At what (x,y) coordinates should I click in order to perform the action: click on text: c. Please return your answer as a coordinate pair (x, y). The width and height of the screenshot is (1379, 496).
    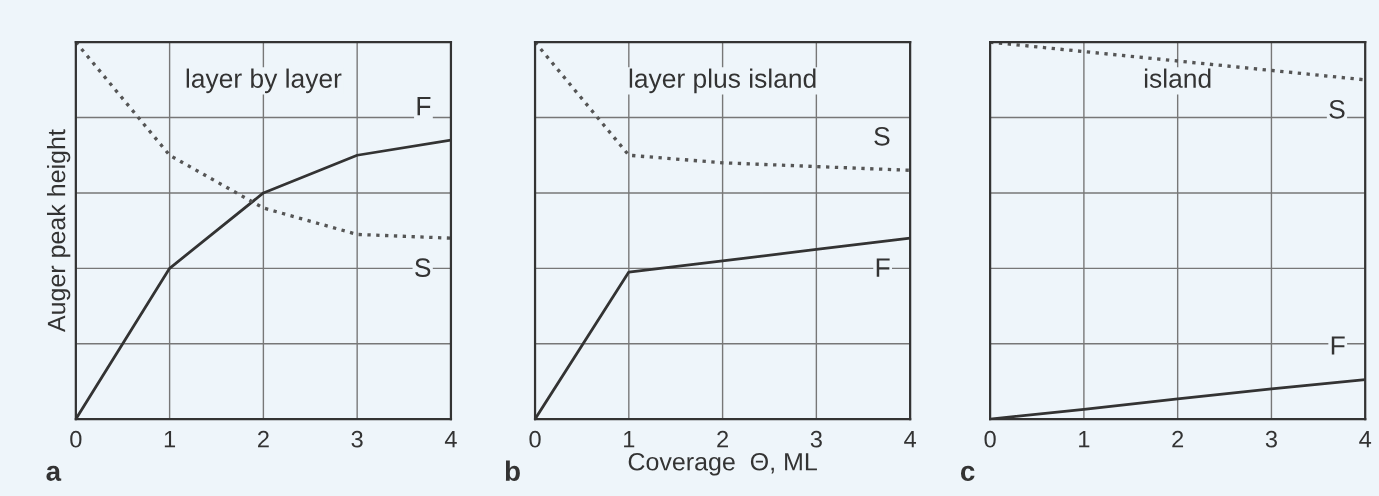
    Looking at the image, I should click on (967, 473).